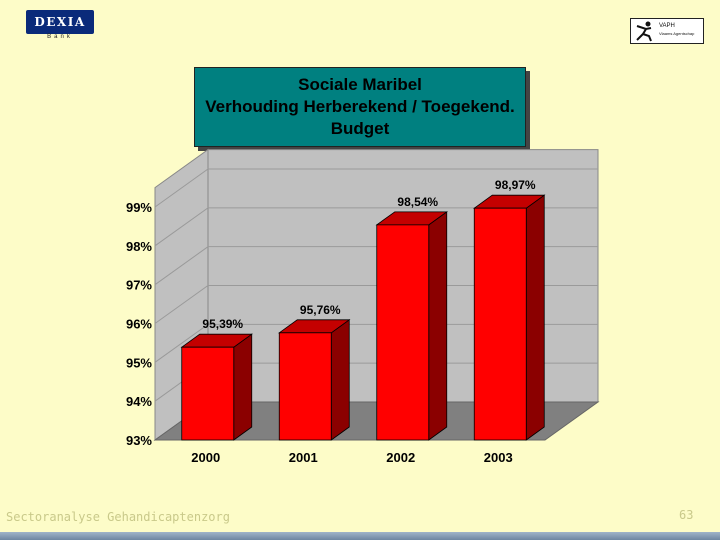  What do you see at coordinates (360, 128) in the screenshot?
I see `chart-title-line-3: Budget` at bounding box center [360, 128].